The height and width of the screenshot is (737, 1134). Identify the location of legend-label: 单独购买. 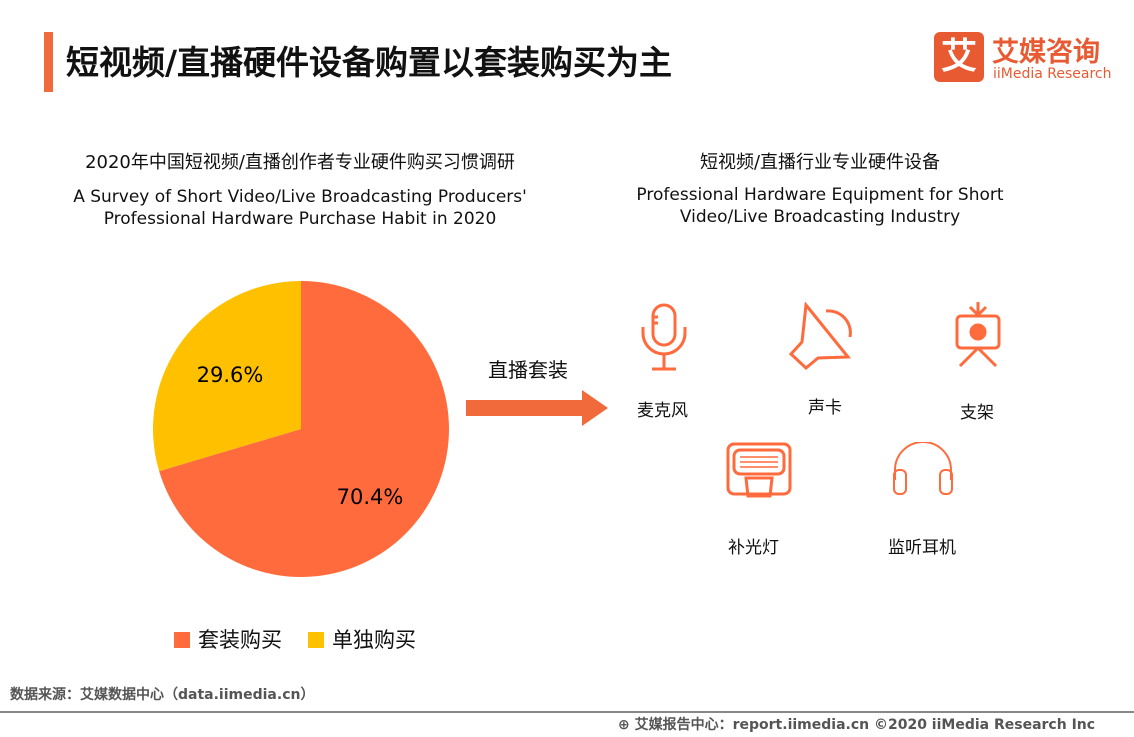
(374, 640).